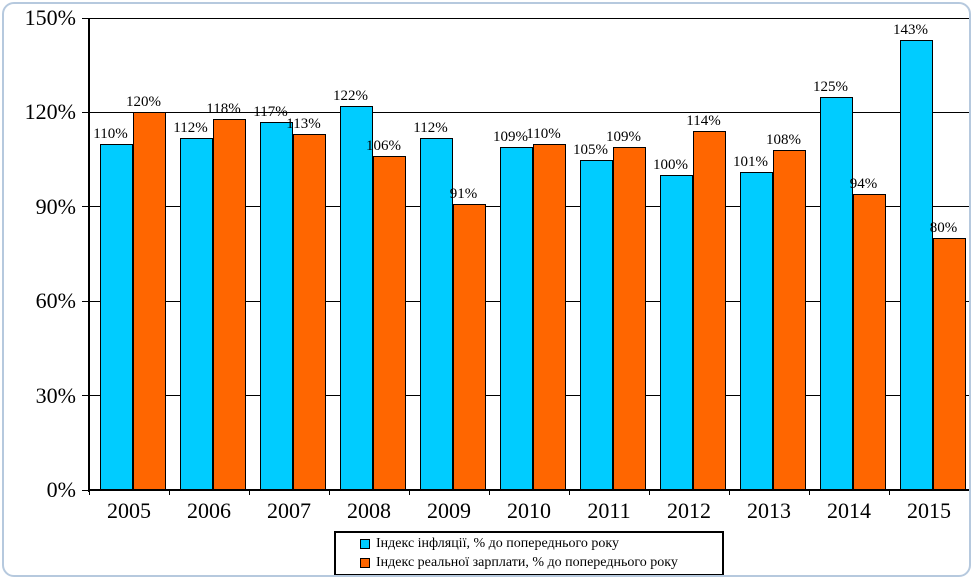 The height and width of the screenshot is (579, 971). Describe the element at coordinates (756, 331) in the screenshot. I see `bar-inflation-2013` at that location.